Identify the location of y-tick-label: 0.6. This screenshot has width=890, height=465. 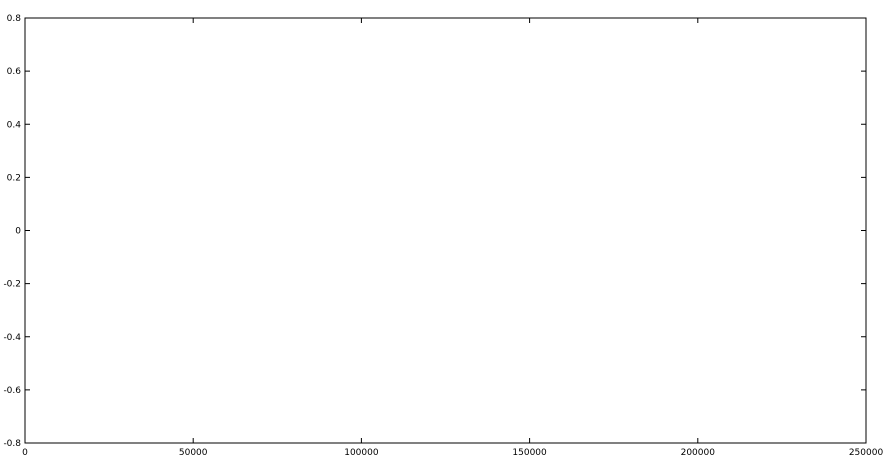
(14, 72).